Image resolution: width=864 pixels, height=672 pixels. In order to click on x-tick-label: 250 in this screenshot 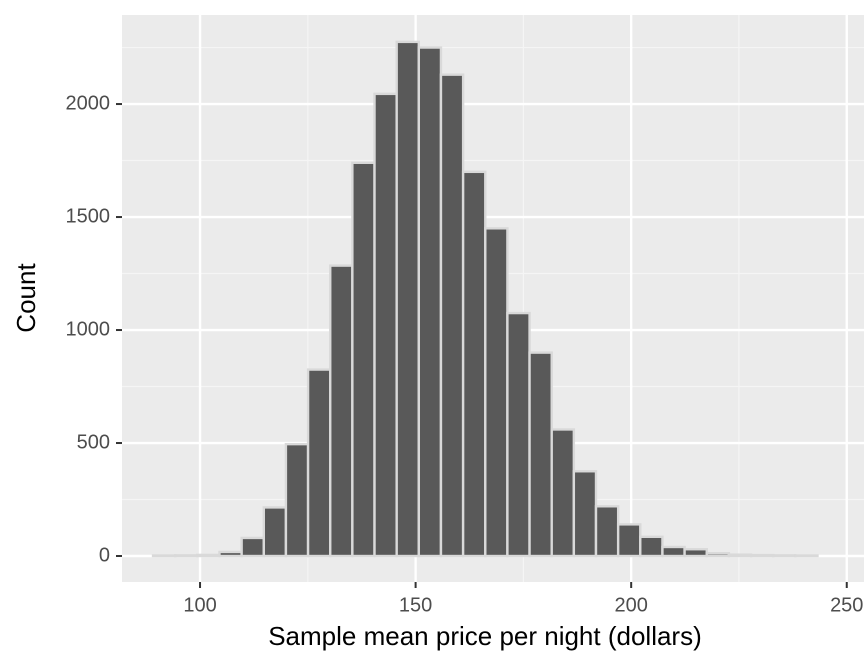, I will do `click(846, 605)`.